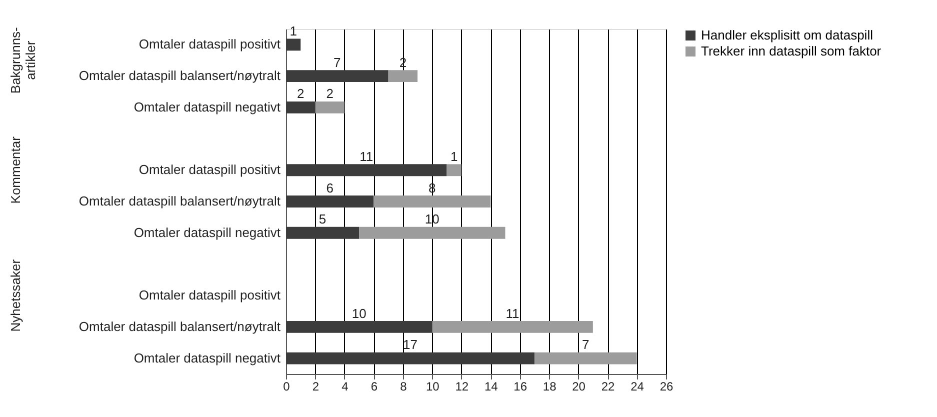 Image resolution: width=937 pixels, height=417 pixels. I want to click on data-label: 17, so click(410, 344).